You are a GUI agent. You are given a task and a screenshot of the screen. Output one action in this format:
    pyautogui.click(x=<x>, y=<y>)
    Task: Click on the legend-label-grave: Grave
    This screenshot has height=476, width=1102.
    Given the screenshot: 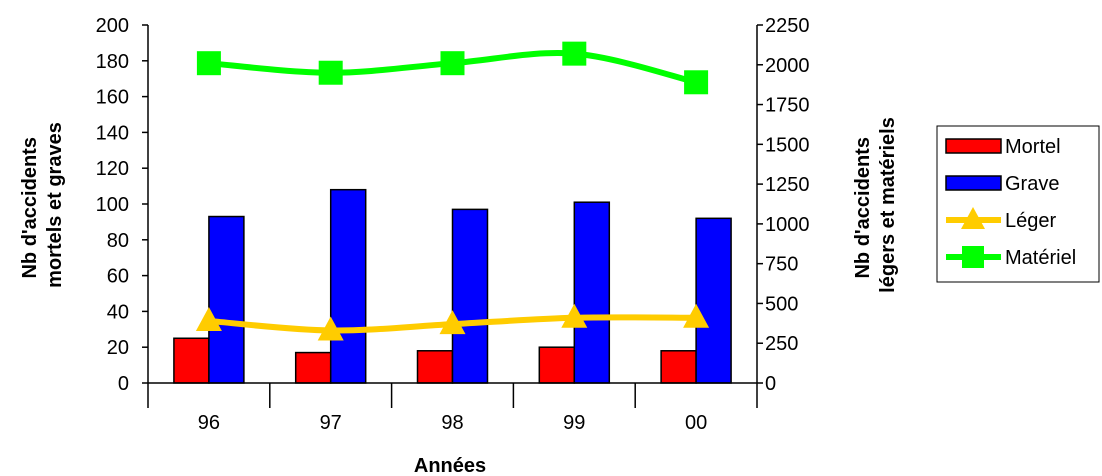 What is the action you would take?
    pyautogui.click(x=1032, y=184)
    